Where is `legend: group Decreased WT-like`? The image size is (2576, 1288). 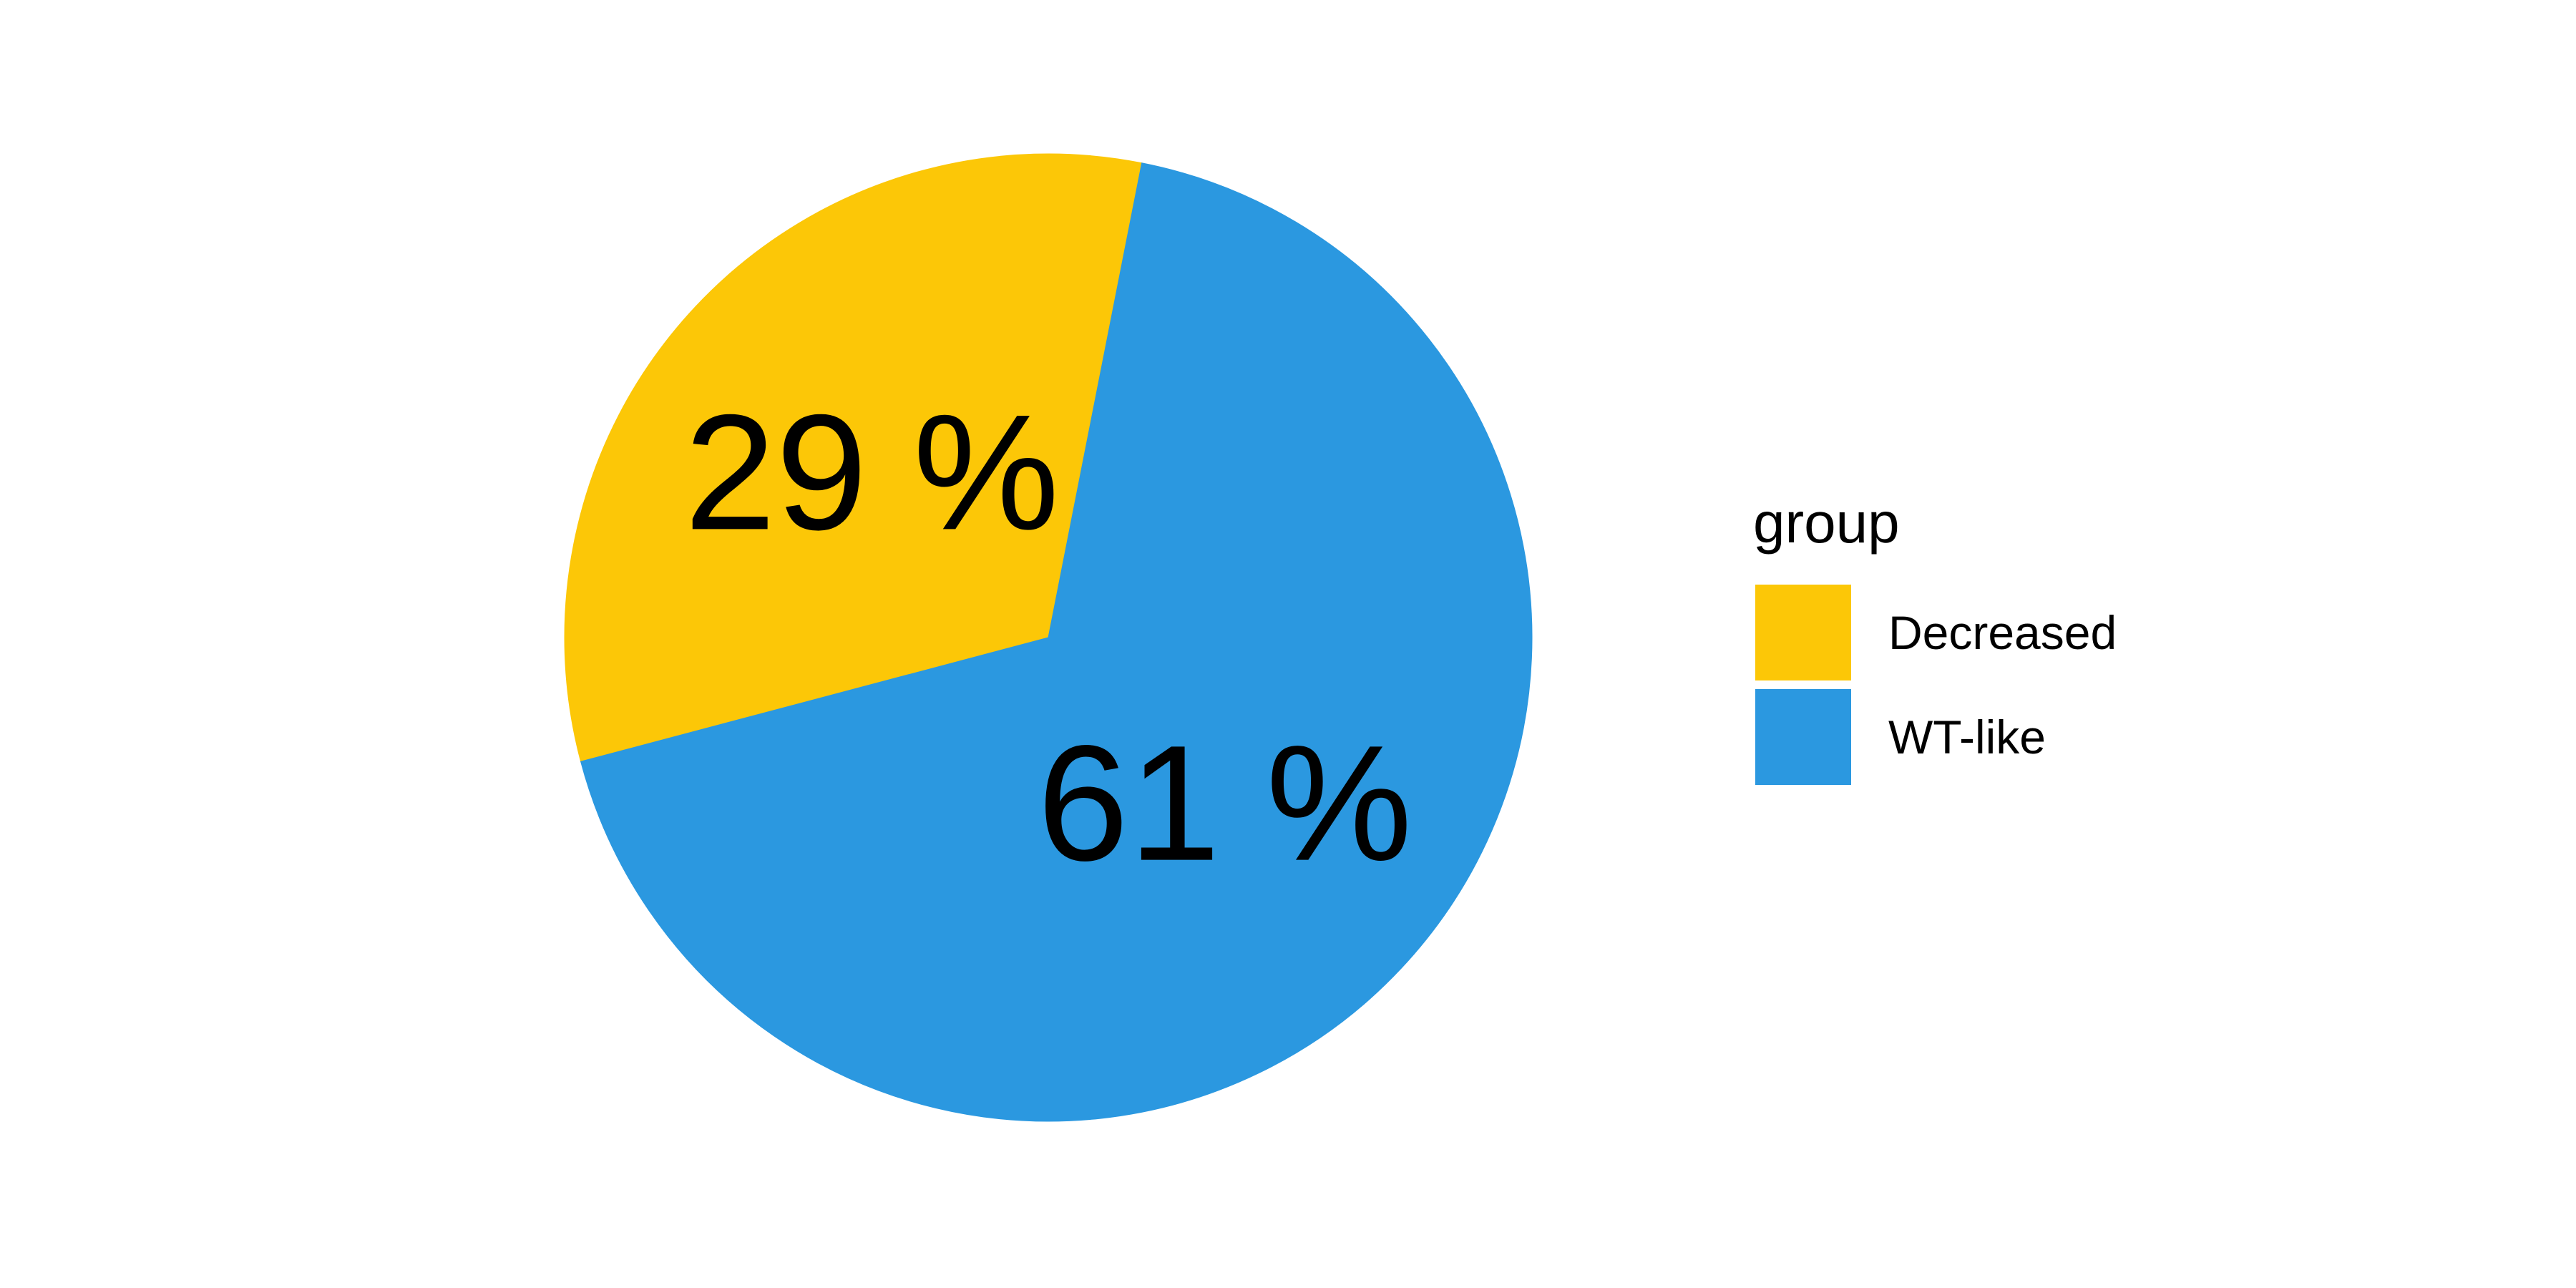 legend: group Decreased WT-like is located at coordinates (1935, 638).